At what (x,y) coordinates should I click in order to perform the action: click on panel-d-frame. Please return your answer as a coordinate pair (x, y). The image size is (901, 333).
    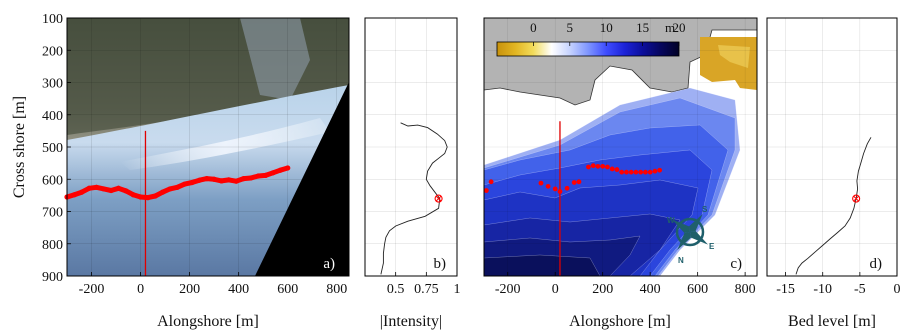
    Looking at the image, I should click on (832, 147).